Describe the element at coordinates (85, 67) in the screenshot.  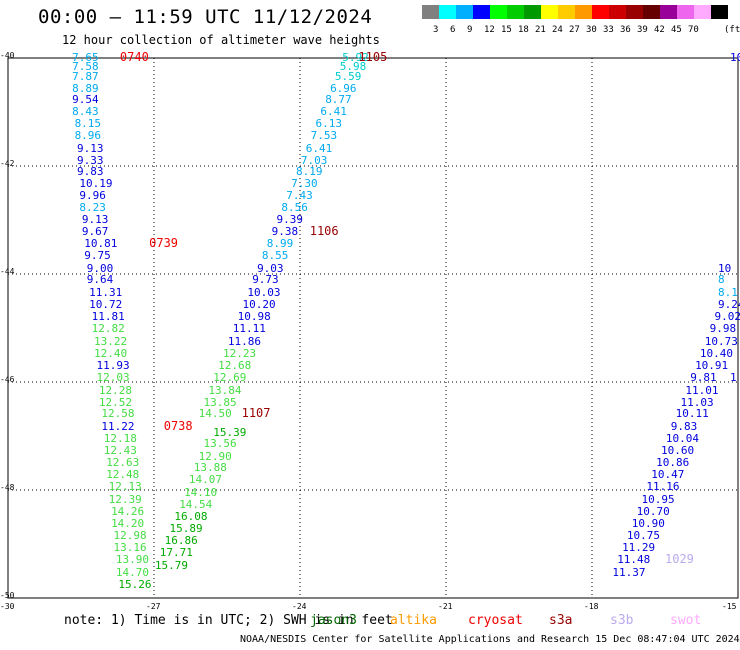
I see `wave-height-value: 7.58` at that location.